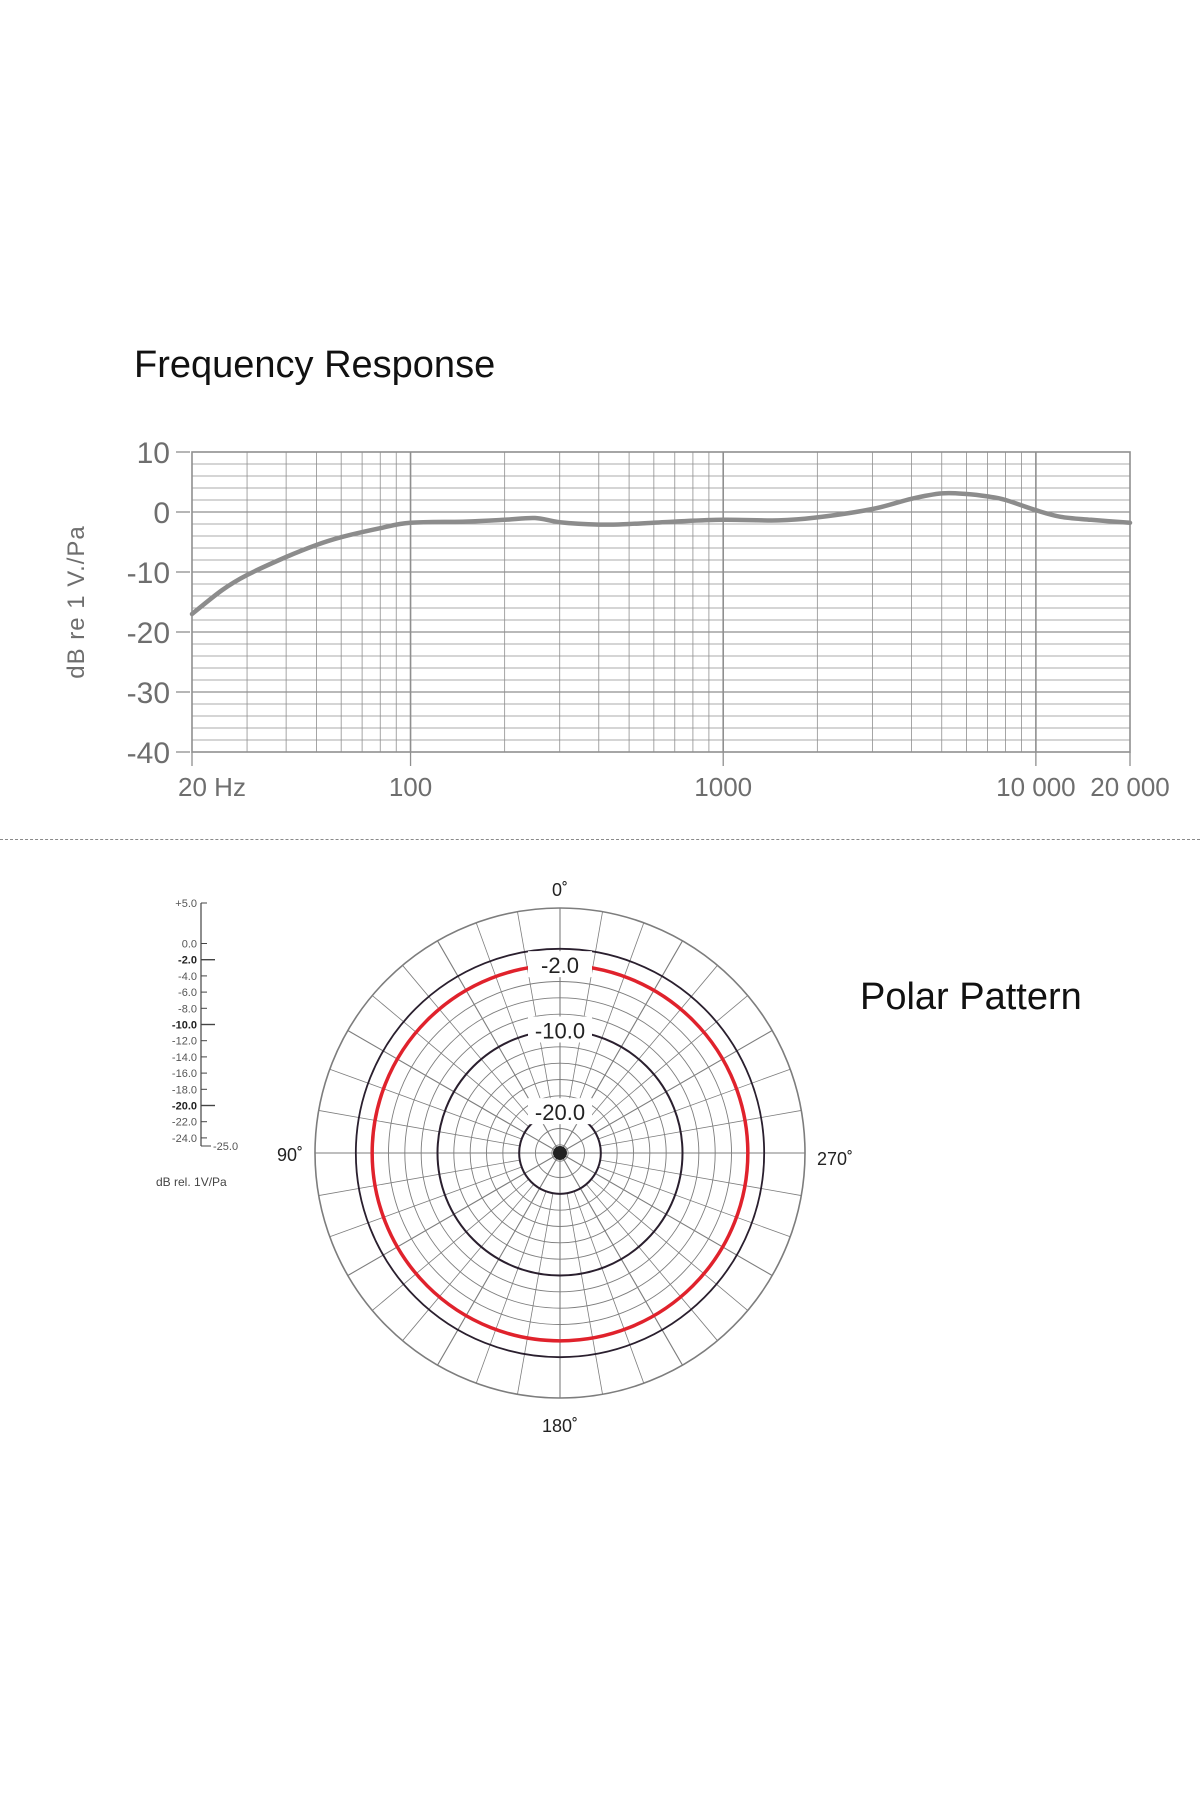 The width and height of the screenshot is (1200, 1800). Describe the element at coordinates (560, 1426) in the screenshot. I see `angle-label: 180˚` at that location.